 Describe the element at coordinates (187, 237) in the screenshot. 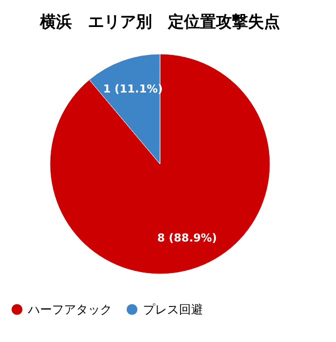

I see `data-label: 8 (88.9%)` at that location.